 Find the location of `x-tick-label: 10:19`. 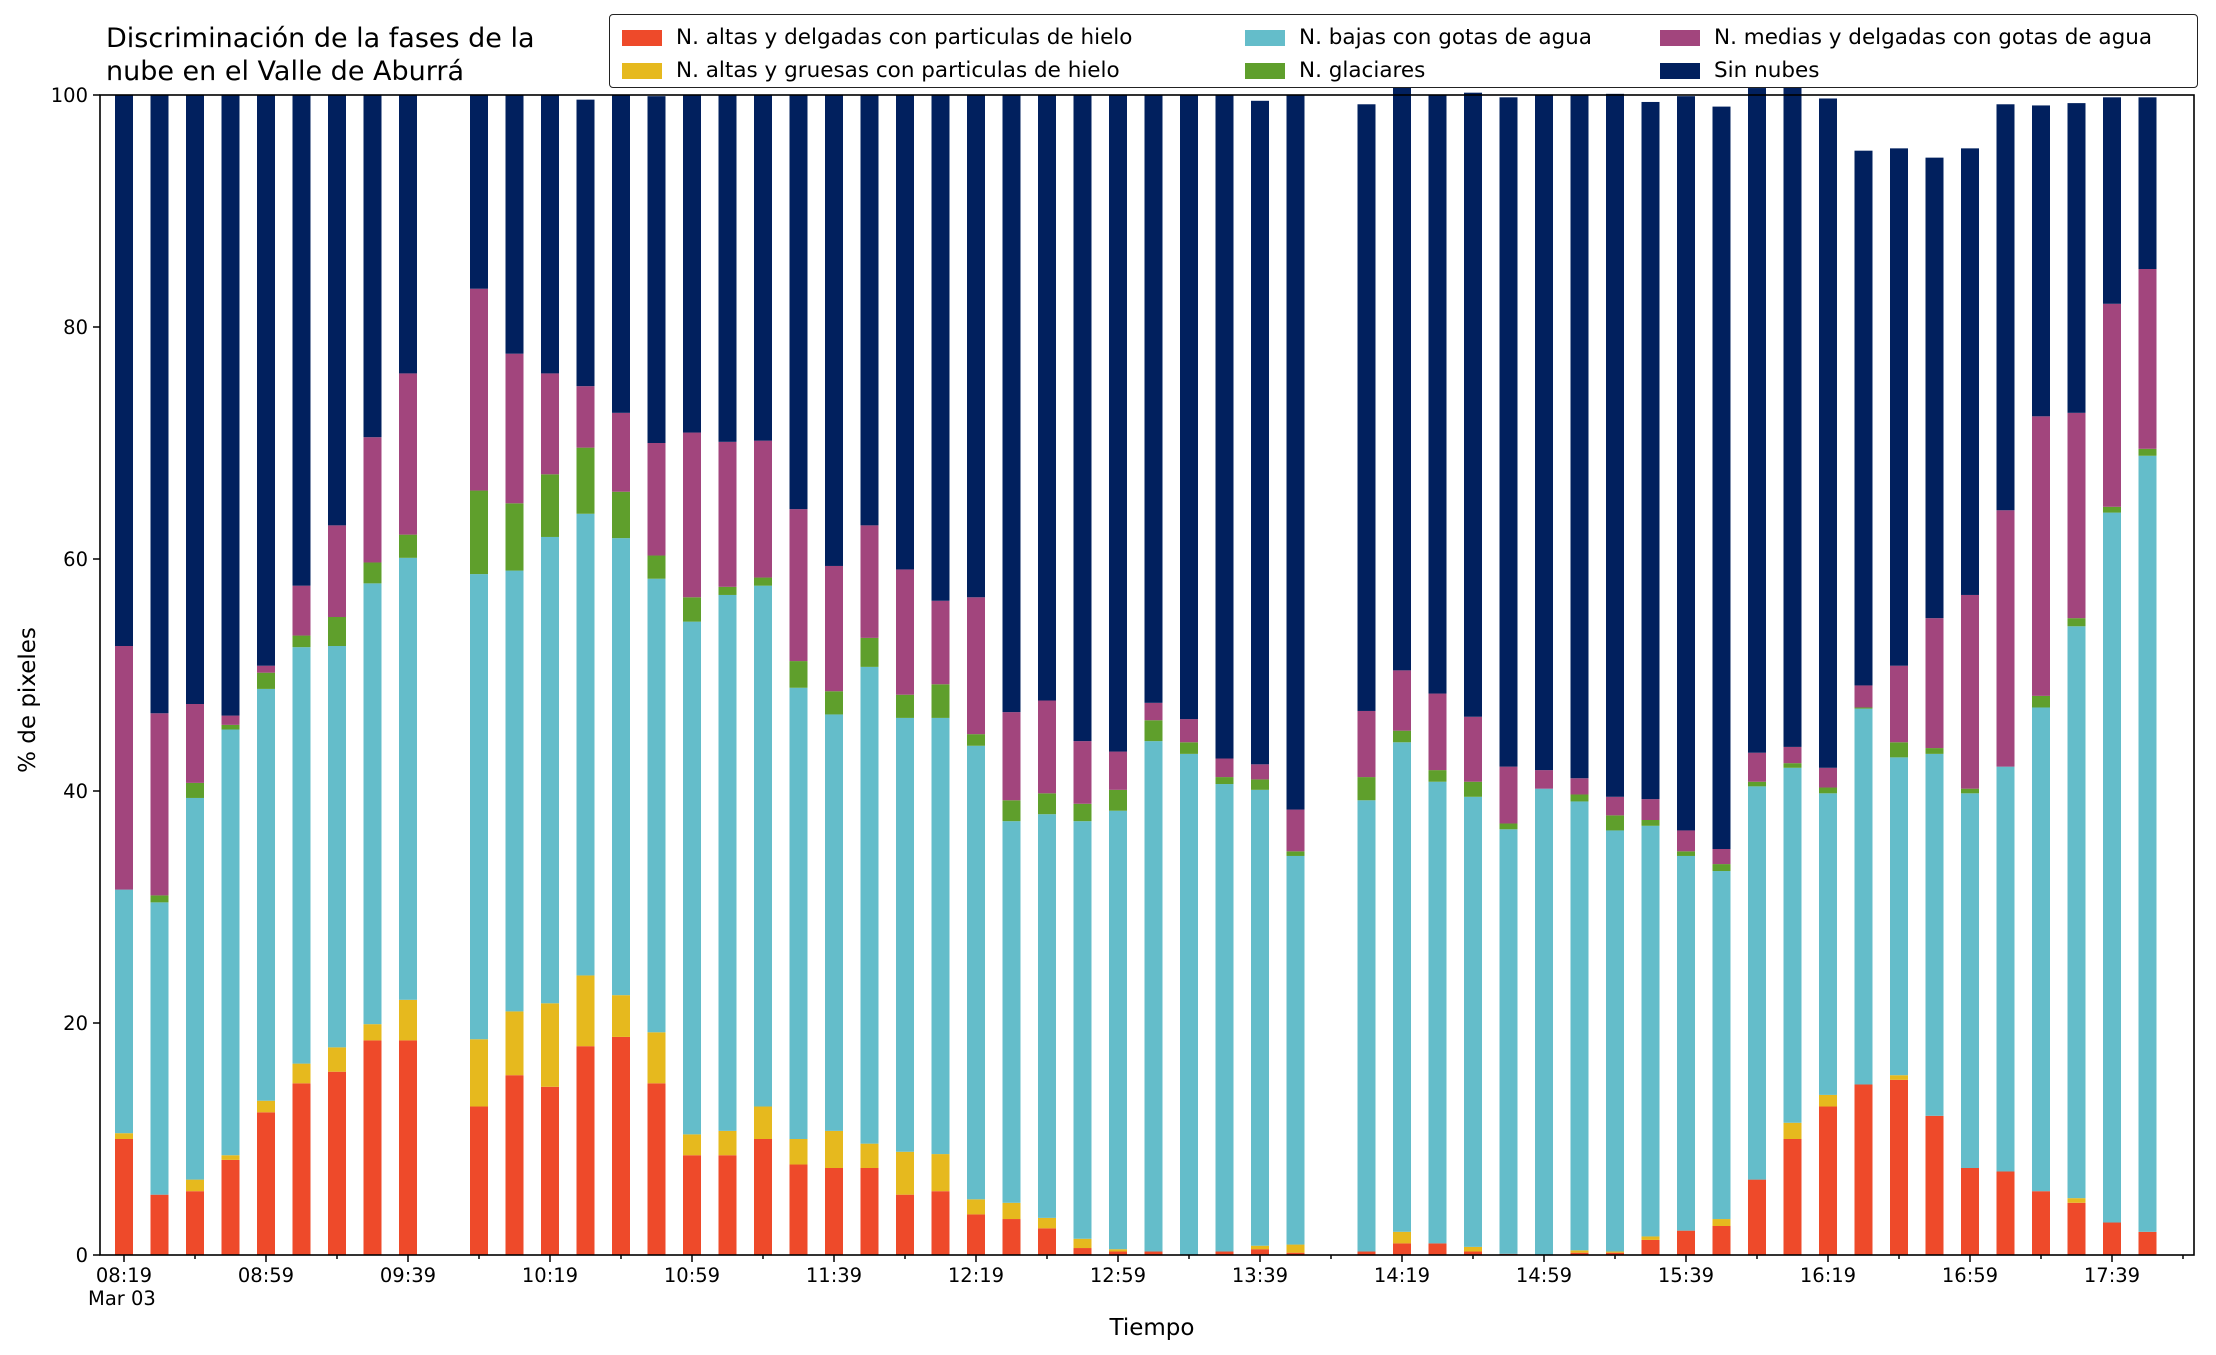

x-tick-label: 10:19 is located at coordinates (550, 1275).